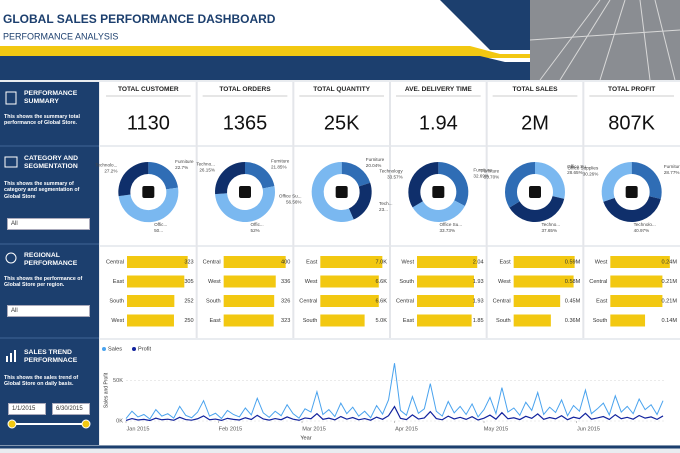  Describe the element at coordinates (605, 40) in the screenshot. I see `header-image` at that location.